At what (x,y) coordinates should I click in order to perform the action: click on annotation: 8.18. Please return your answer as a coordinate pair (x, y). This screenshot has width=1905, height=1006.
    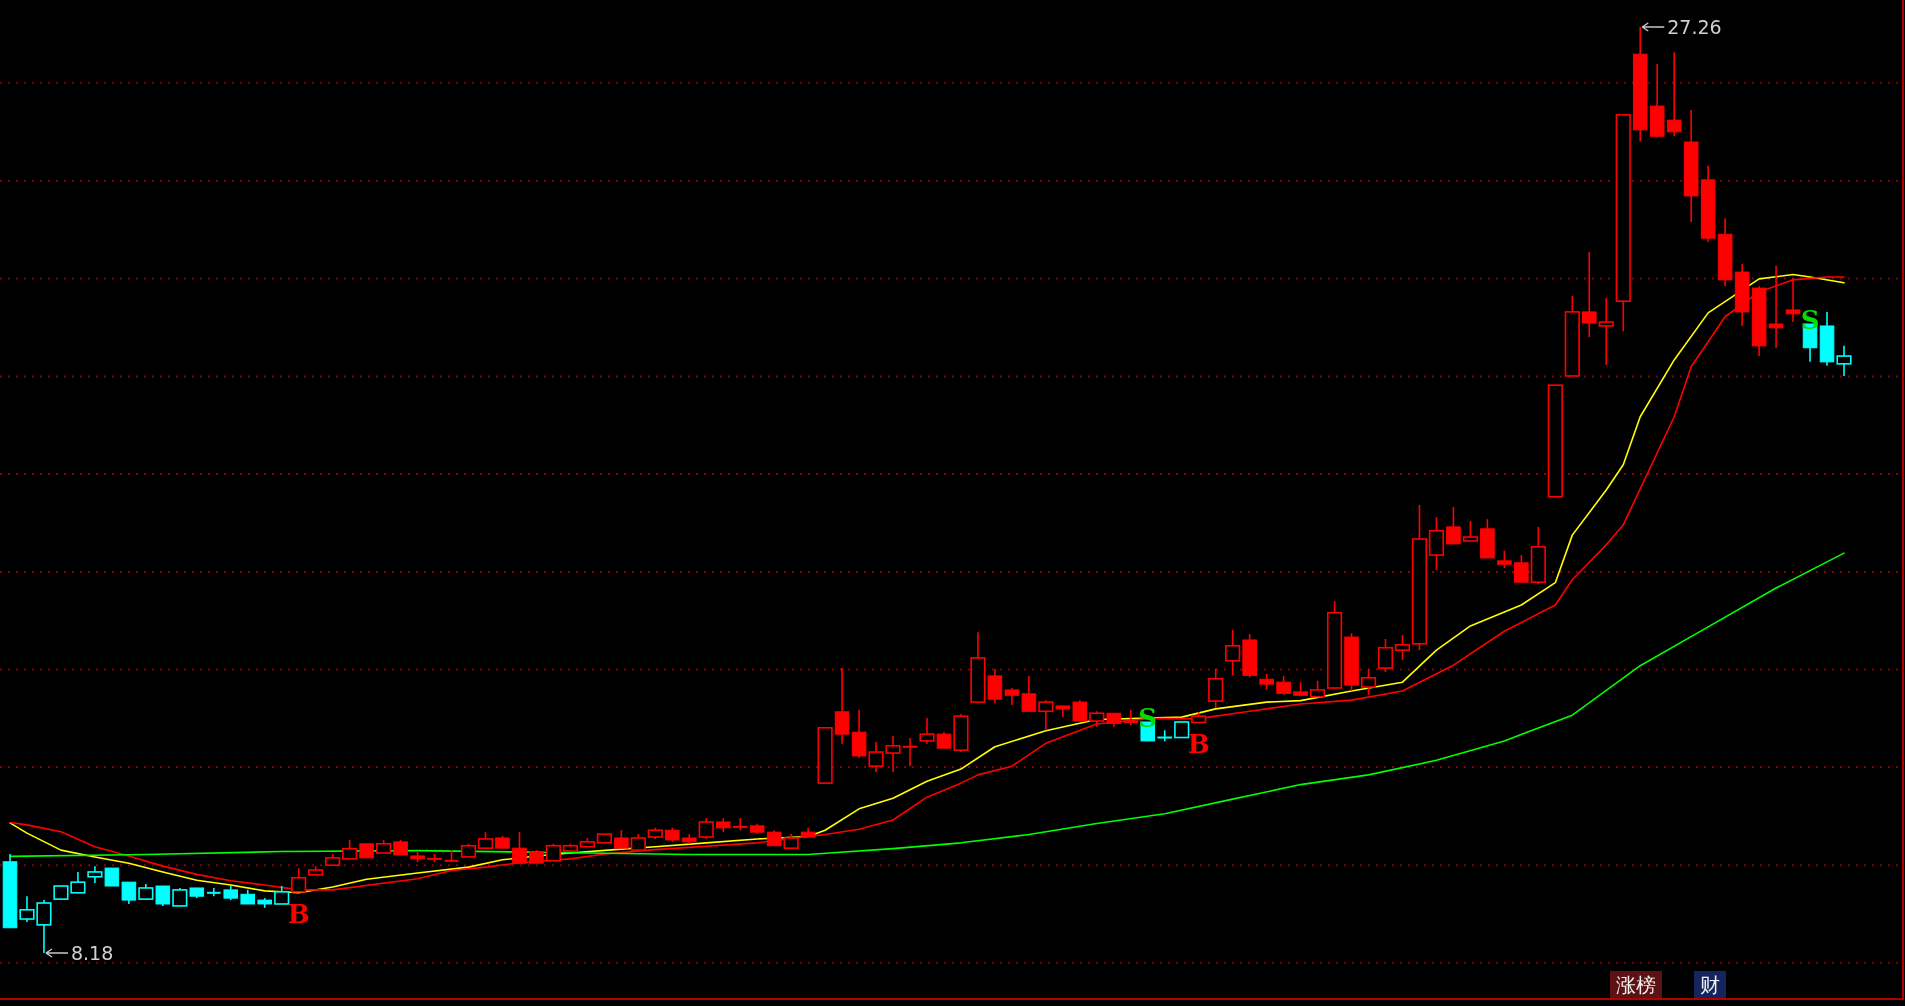
    Looking at the image, I should click on (92, 953).